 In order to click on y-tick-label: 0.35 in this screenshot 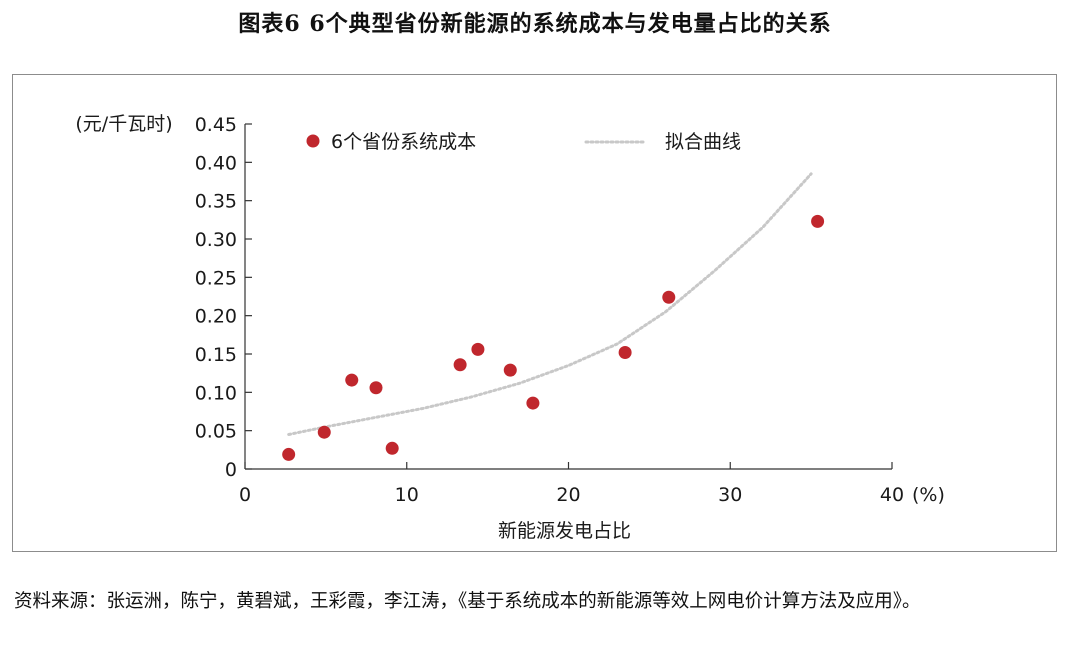, I will do `click(216, 202)`.